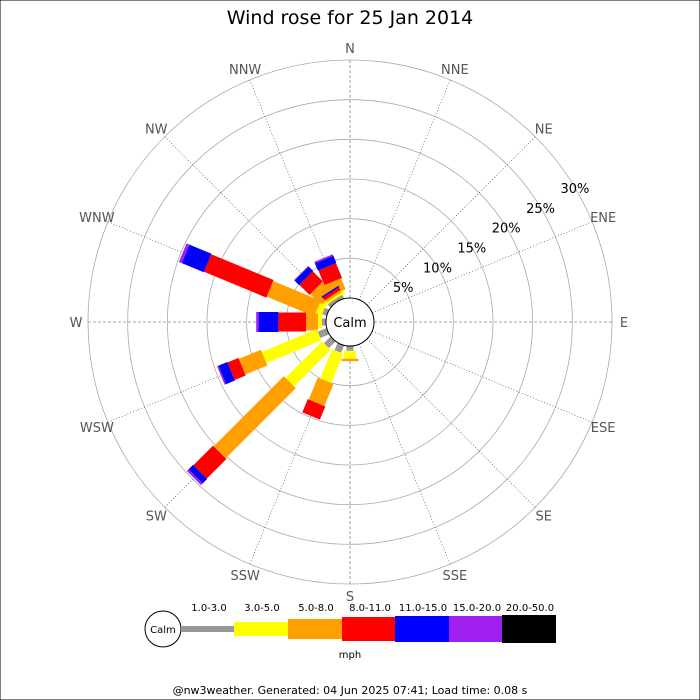 The image size is (700, 700). Describe the element at coordinates (156, 129) in the screenshot. I see `direction-label-nw: NW` at that location.